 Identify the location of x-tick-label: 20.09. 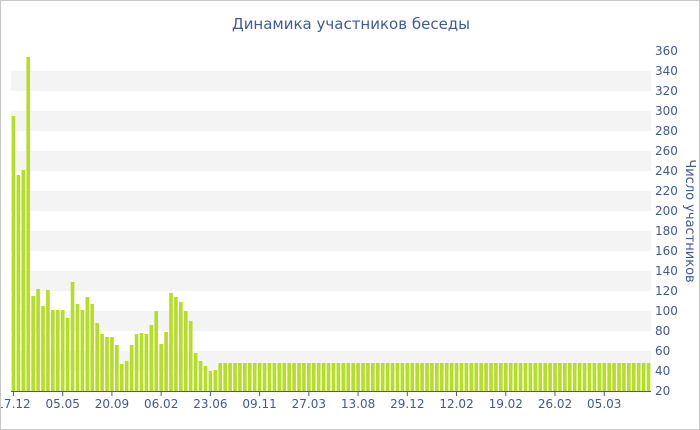
(112, 404).